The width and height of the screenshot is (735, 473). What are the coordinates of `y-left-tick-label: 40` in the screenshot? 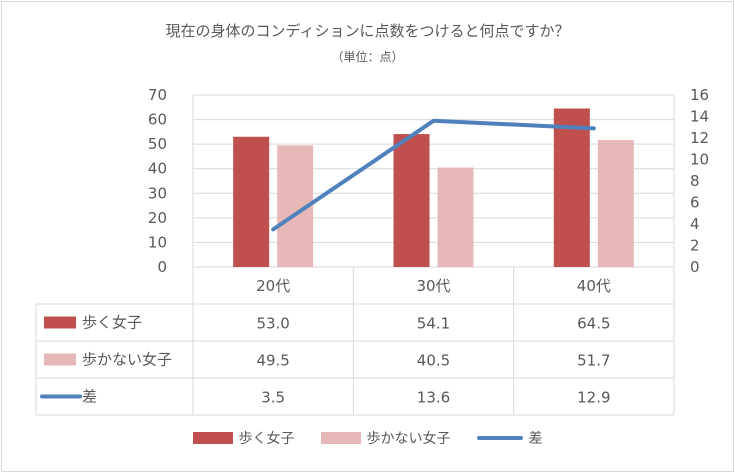 It's located at (157, 169).